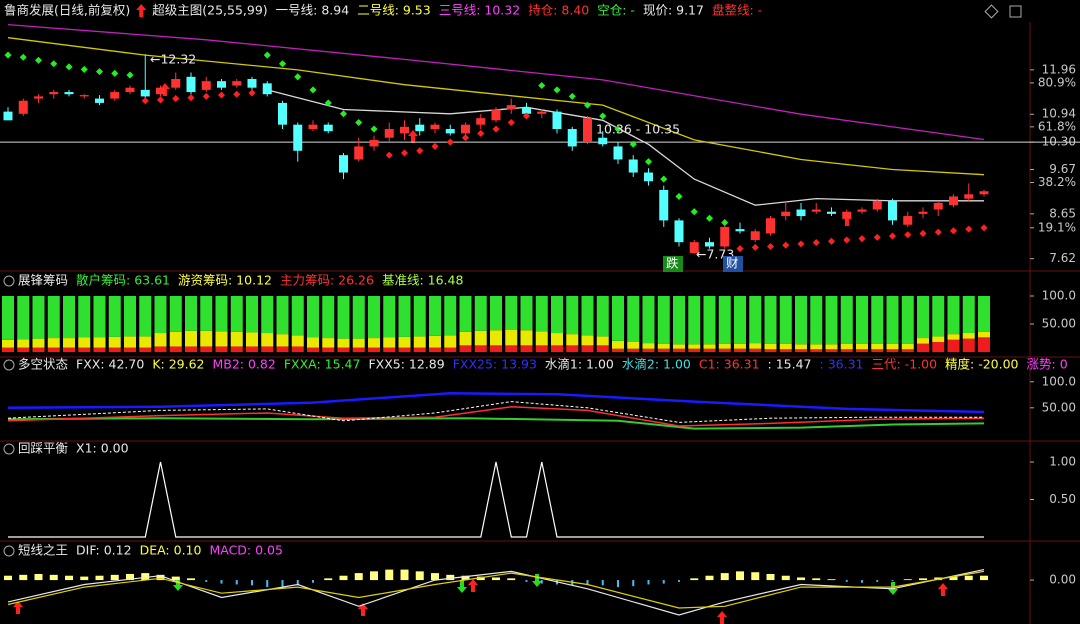 This screenshot has height=624, width=1080. What do you see at coordinates (673, 264) in the screenshot?
I see `annotation-badge` at bounding box center [673, 264].